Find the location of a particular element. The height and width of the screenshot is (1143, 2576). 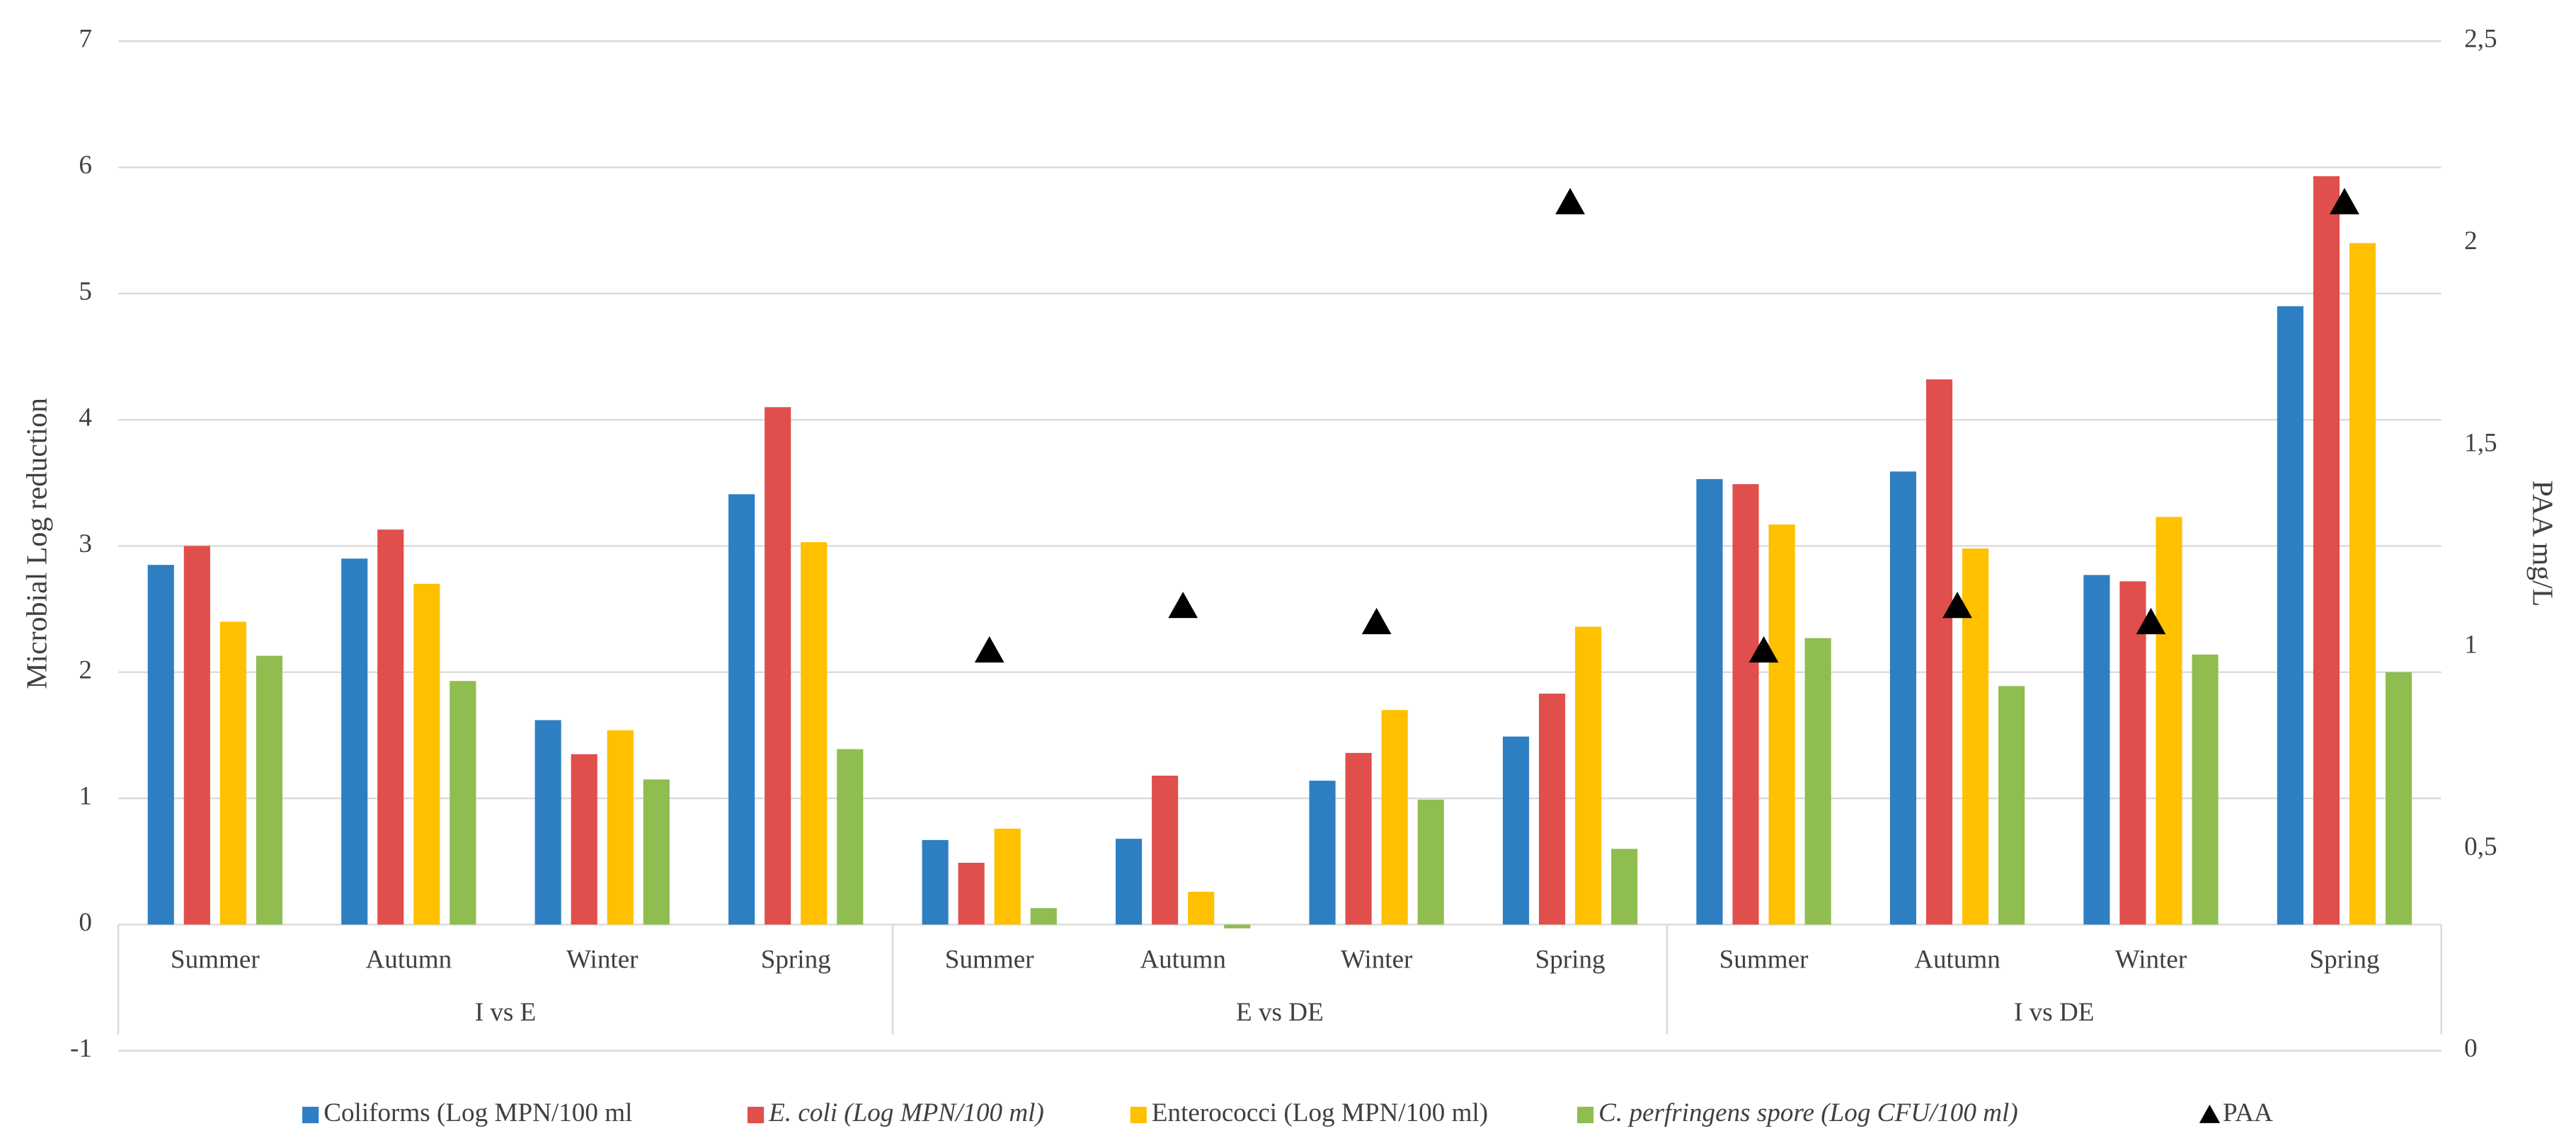

group-label: I vs E is located at coordinates (506, 1012).